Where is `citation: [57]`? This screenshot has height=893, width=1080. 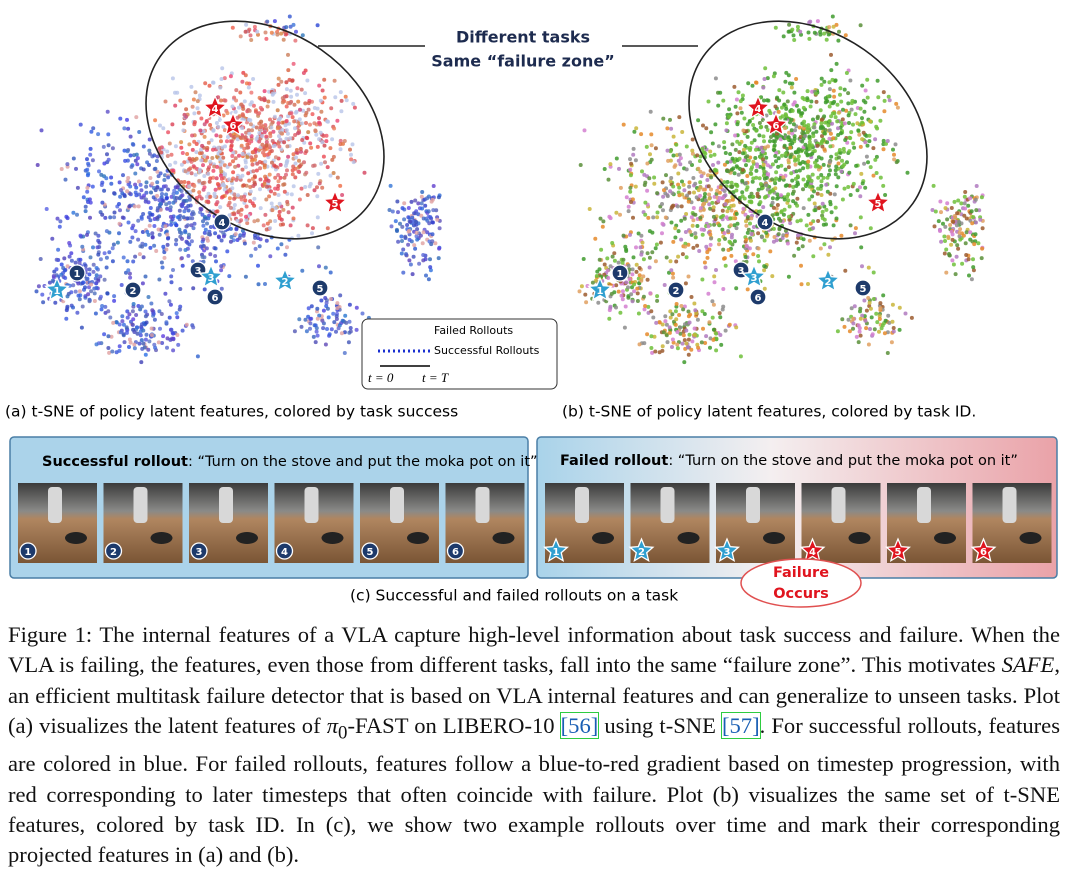 citation: [57] is located at coordinates (740, 726).